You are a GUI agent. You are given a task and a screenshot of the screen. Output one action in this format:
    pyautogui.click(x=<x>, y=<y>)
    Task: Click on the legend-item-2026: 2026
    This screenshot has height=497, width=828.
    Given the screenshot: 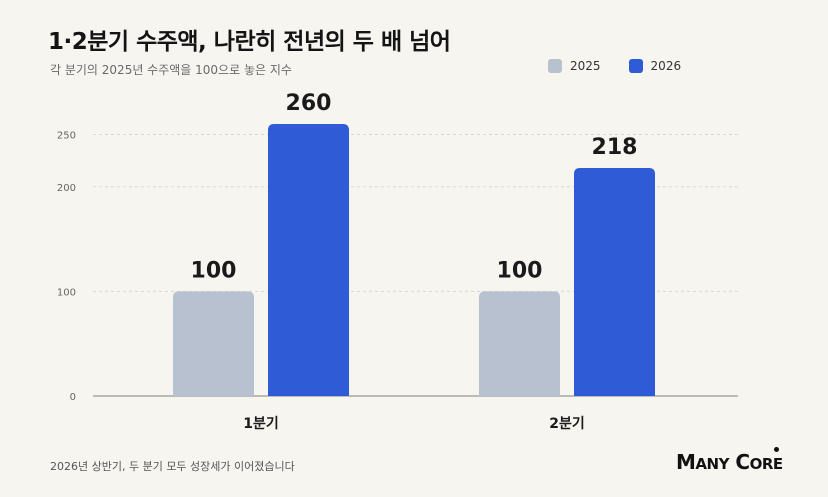 What is the action you would take?
    pyautogui.click(x=655, y=66)
    